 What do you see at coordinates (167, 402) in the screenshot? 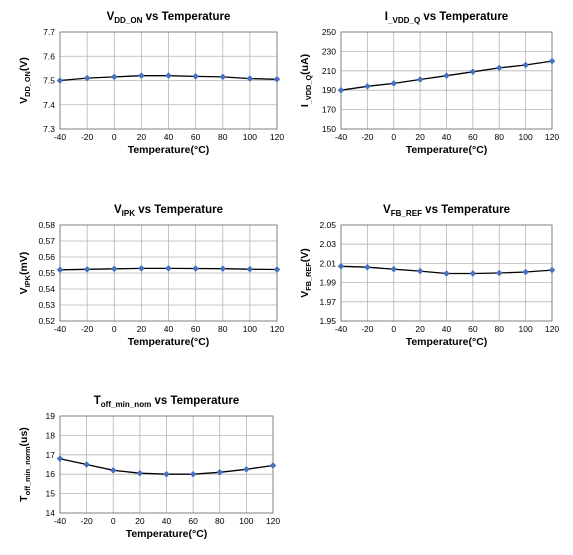
I see `chart-title: Toff_min_nom vs Temperature` at bounding box center [167, 402].